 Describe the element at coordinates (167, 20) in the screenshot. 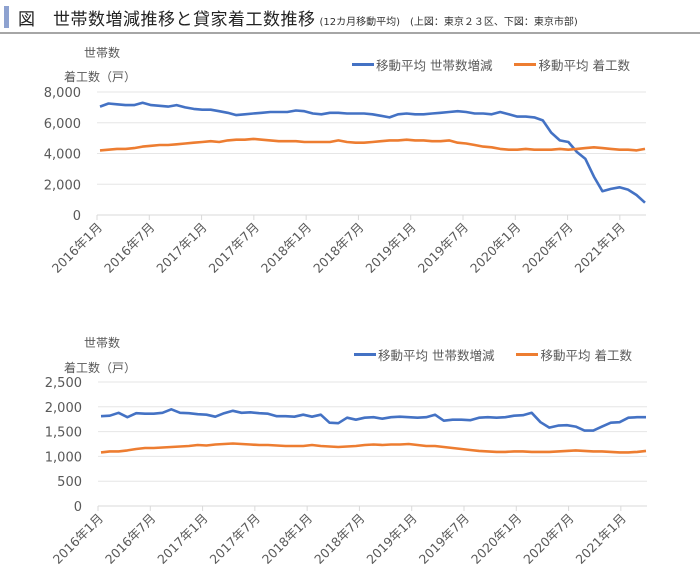

I see `title-text: 図 世帯数増減推移と貸家着工数推移` at that location.